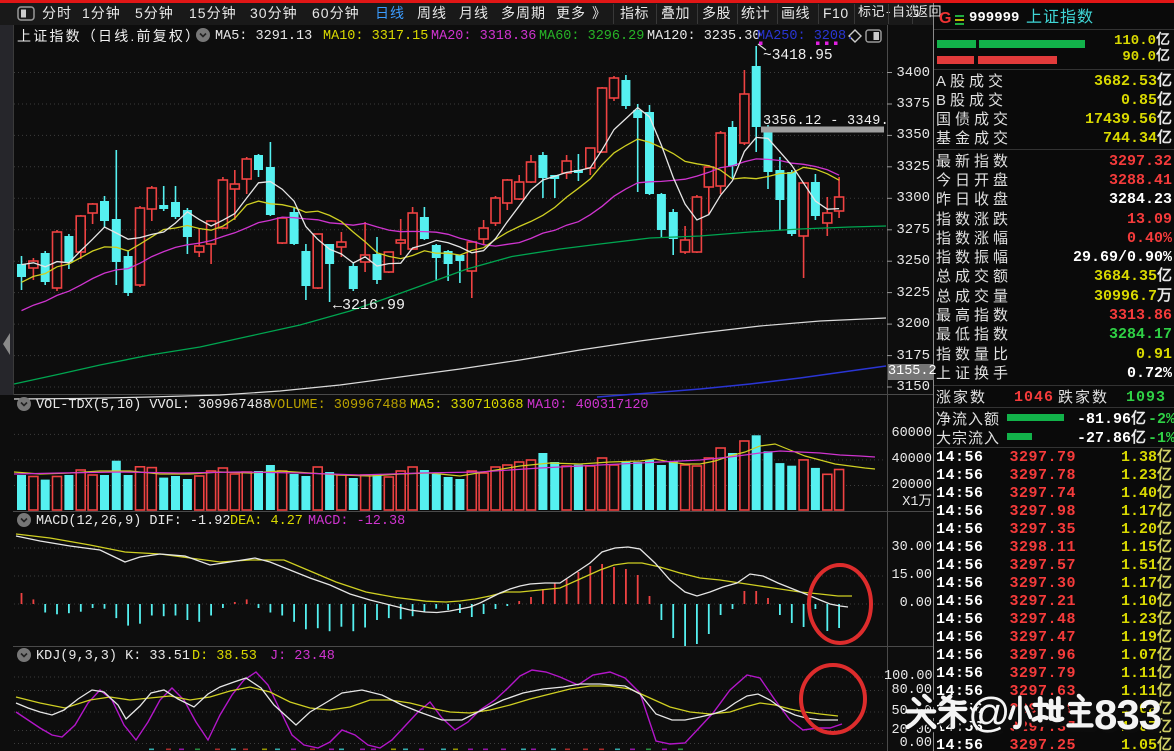 The height and width of the screenshot is (751, 1174). Describe the element at coordinates (798, 56) in the screenshot. I see `svg-text: ~3418.95` at that location.